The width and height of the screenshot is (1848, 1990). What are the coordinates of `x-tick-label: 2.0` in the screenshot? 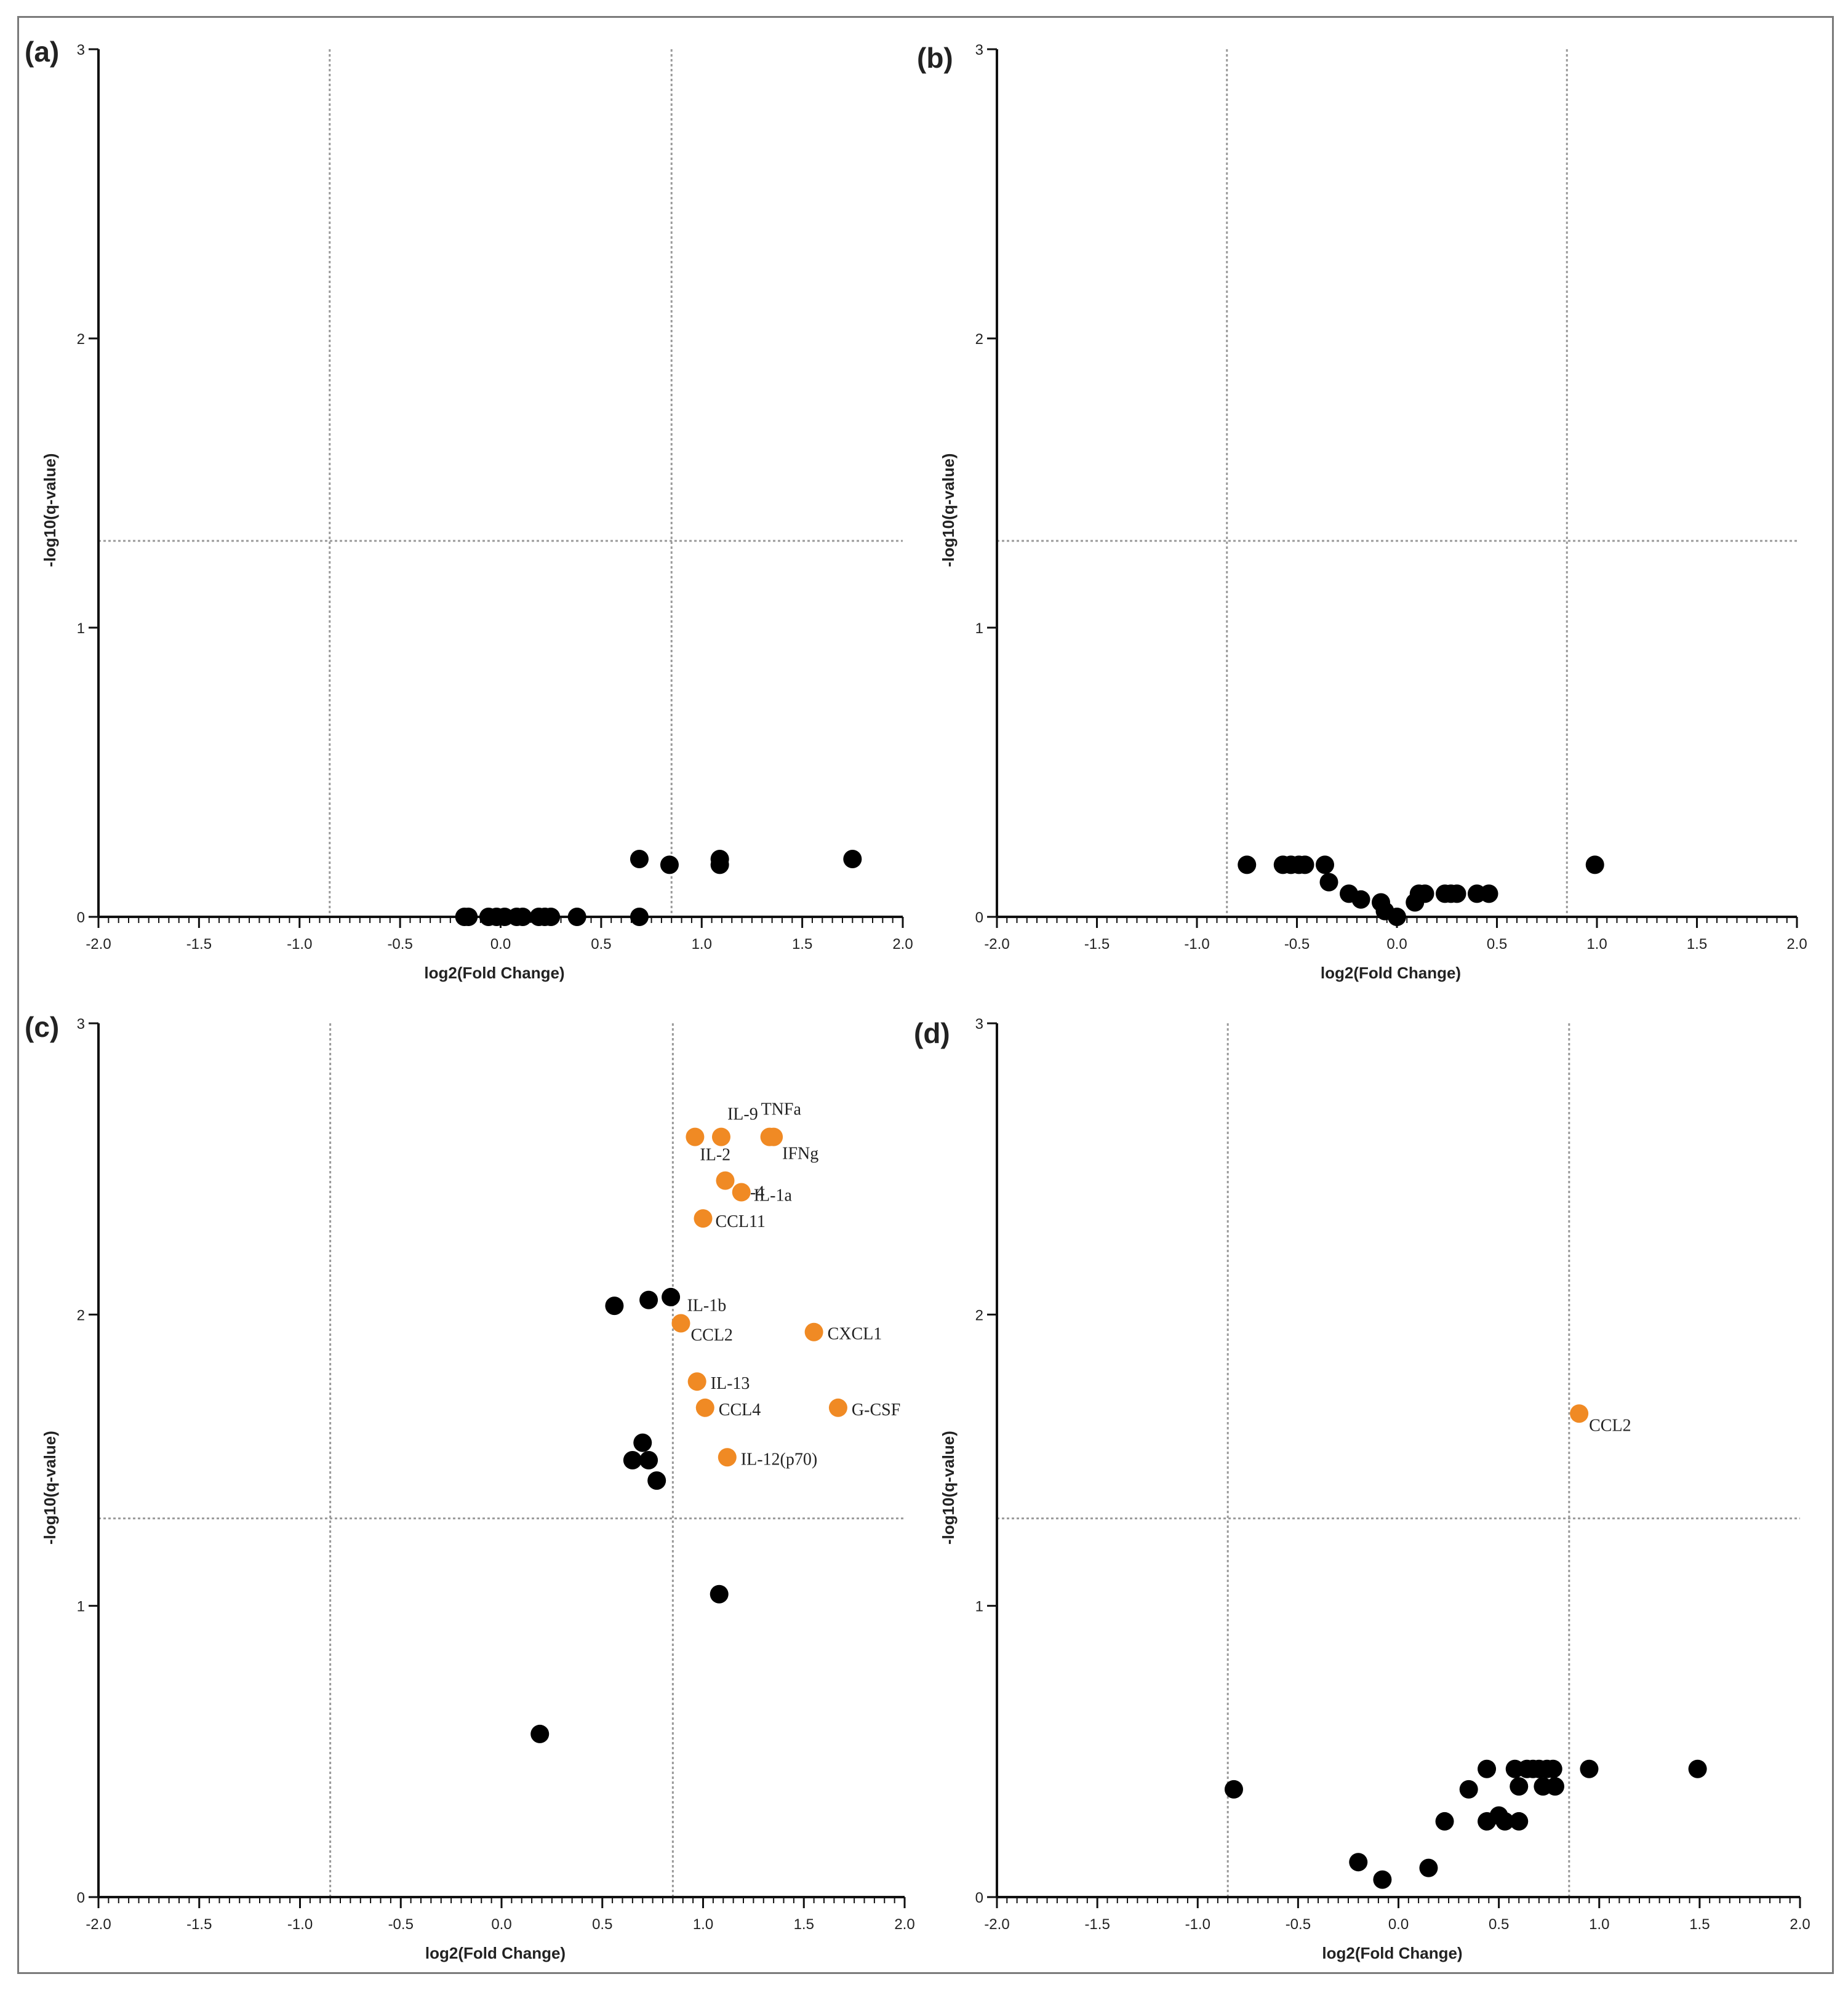 It's located at (904, 1924).